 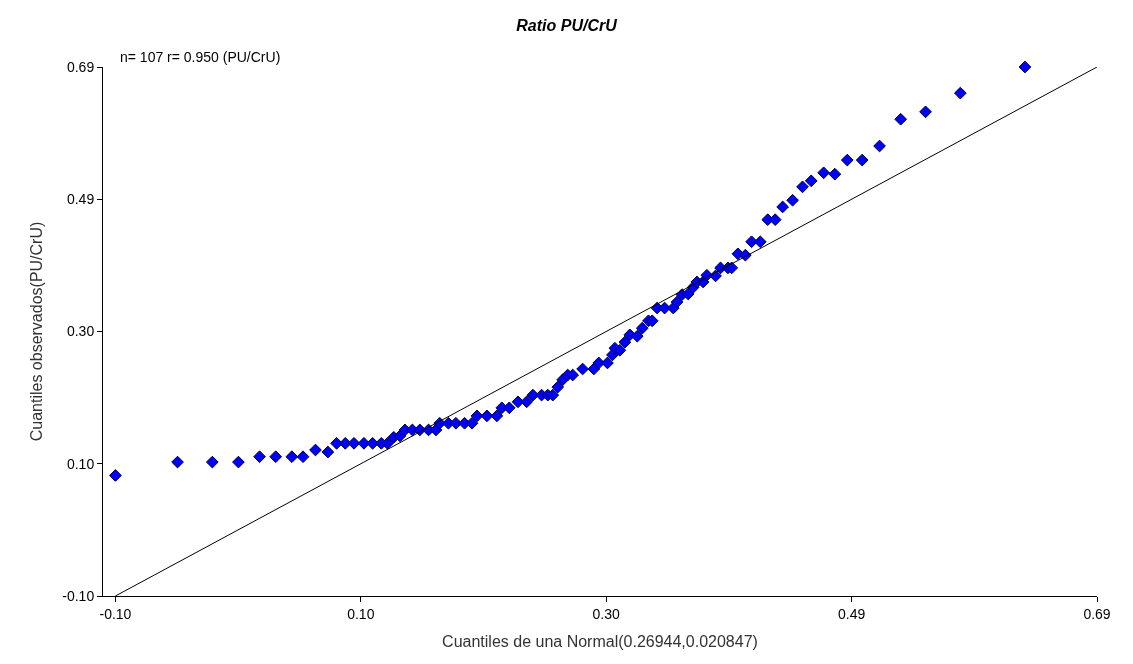 What do you see at coordinates (567, 26) in the screenshot?
I see `chart-title: Ratio PU/CrU` at bounding box center [567, 26].